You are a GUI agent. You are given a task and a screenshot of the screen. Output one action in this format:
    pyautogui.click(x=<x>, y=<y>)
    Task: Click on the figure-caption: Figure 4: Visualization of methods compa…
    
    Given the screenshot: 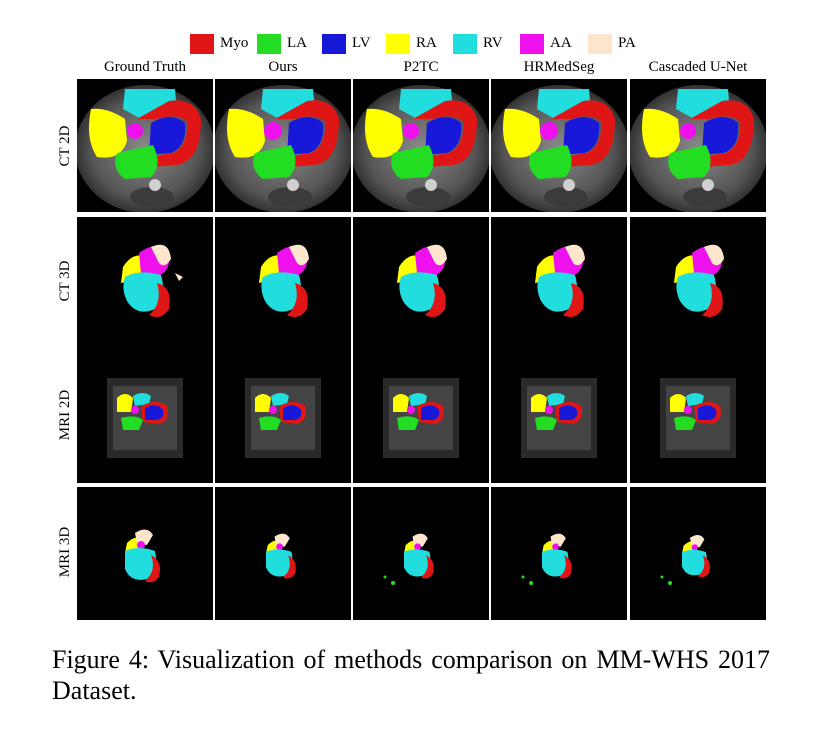 What is the action you would take?
    pyautogui.click(x=411, y=675)
    